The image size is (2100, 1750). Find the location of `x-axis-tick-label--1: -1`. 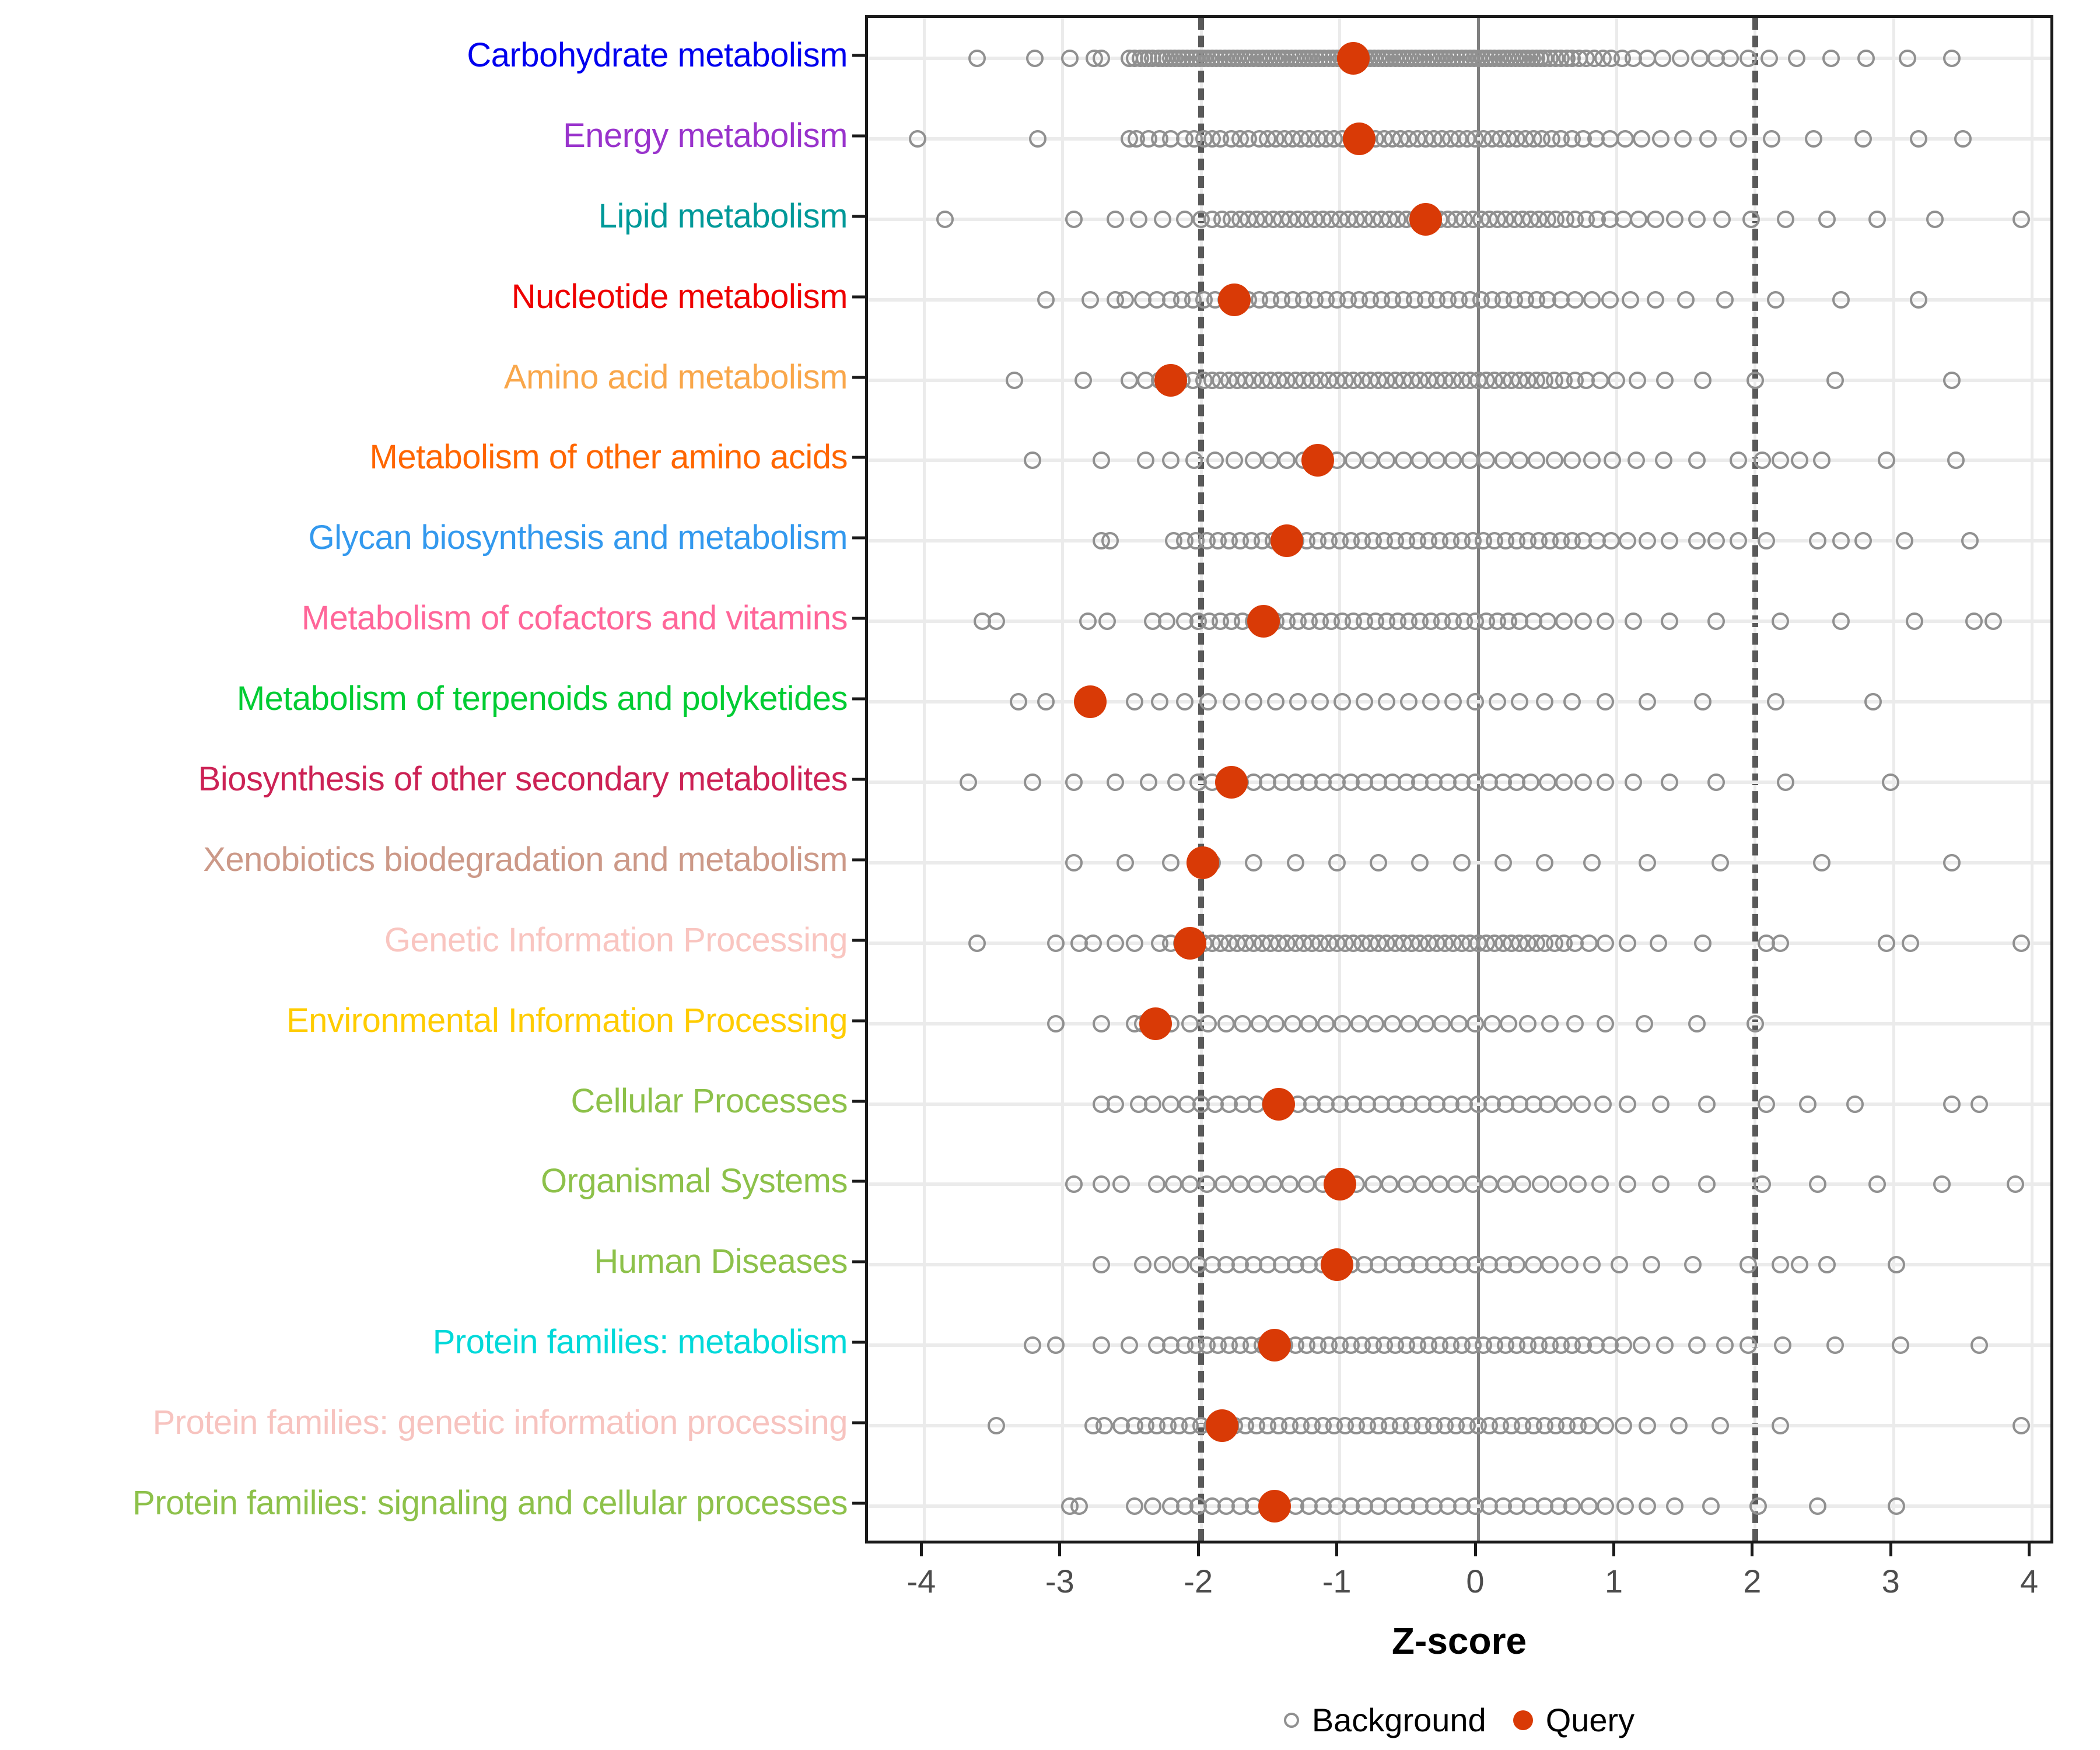

x-axis-tick-label--1: -1 is located at coordinates (1337, 1581).